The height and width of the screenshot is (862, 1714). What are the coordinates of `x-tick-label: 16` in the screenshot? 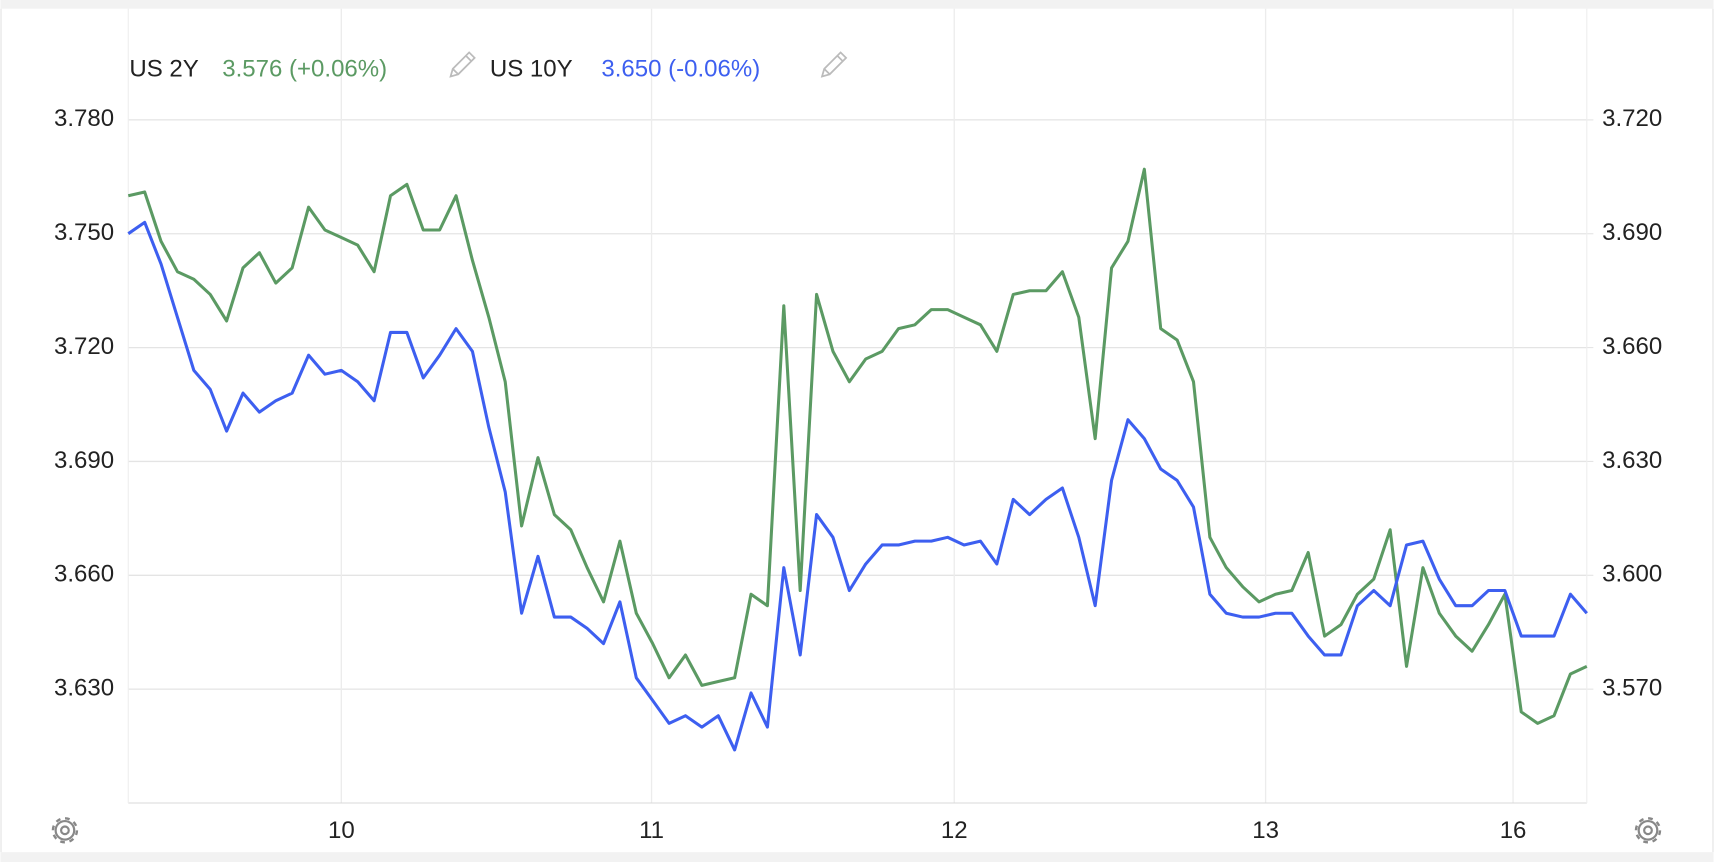 It's located at (1513, 830).